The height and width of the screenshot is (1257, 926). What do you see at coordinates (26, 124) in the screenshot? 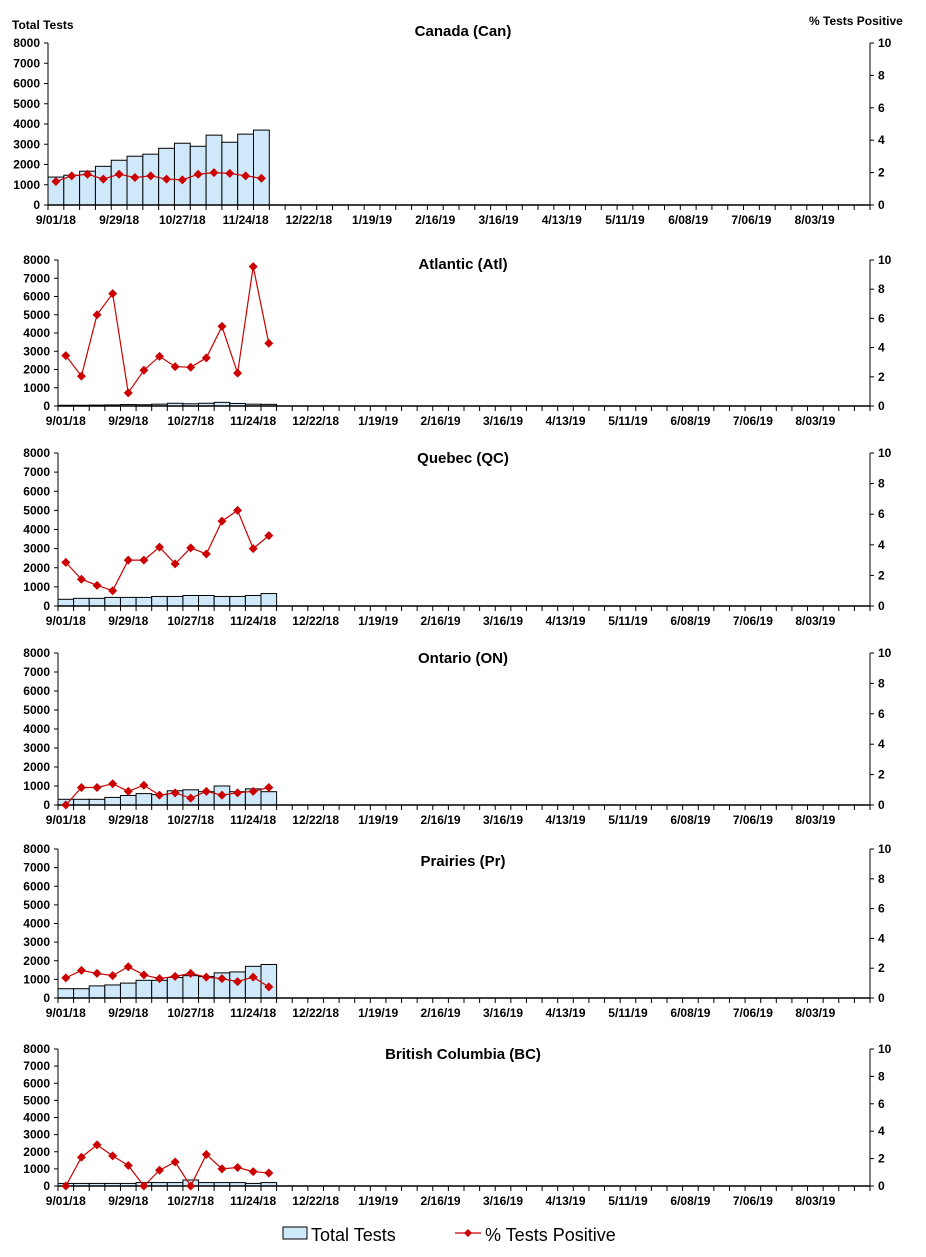
I see `y-tick-label: 4000` at bounding box center [26, 124].